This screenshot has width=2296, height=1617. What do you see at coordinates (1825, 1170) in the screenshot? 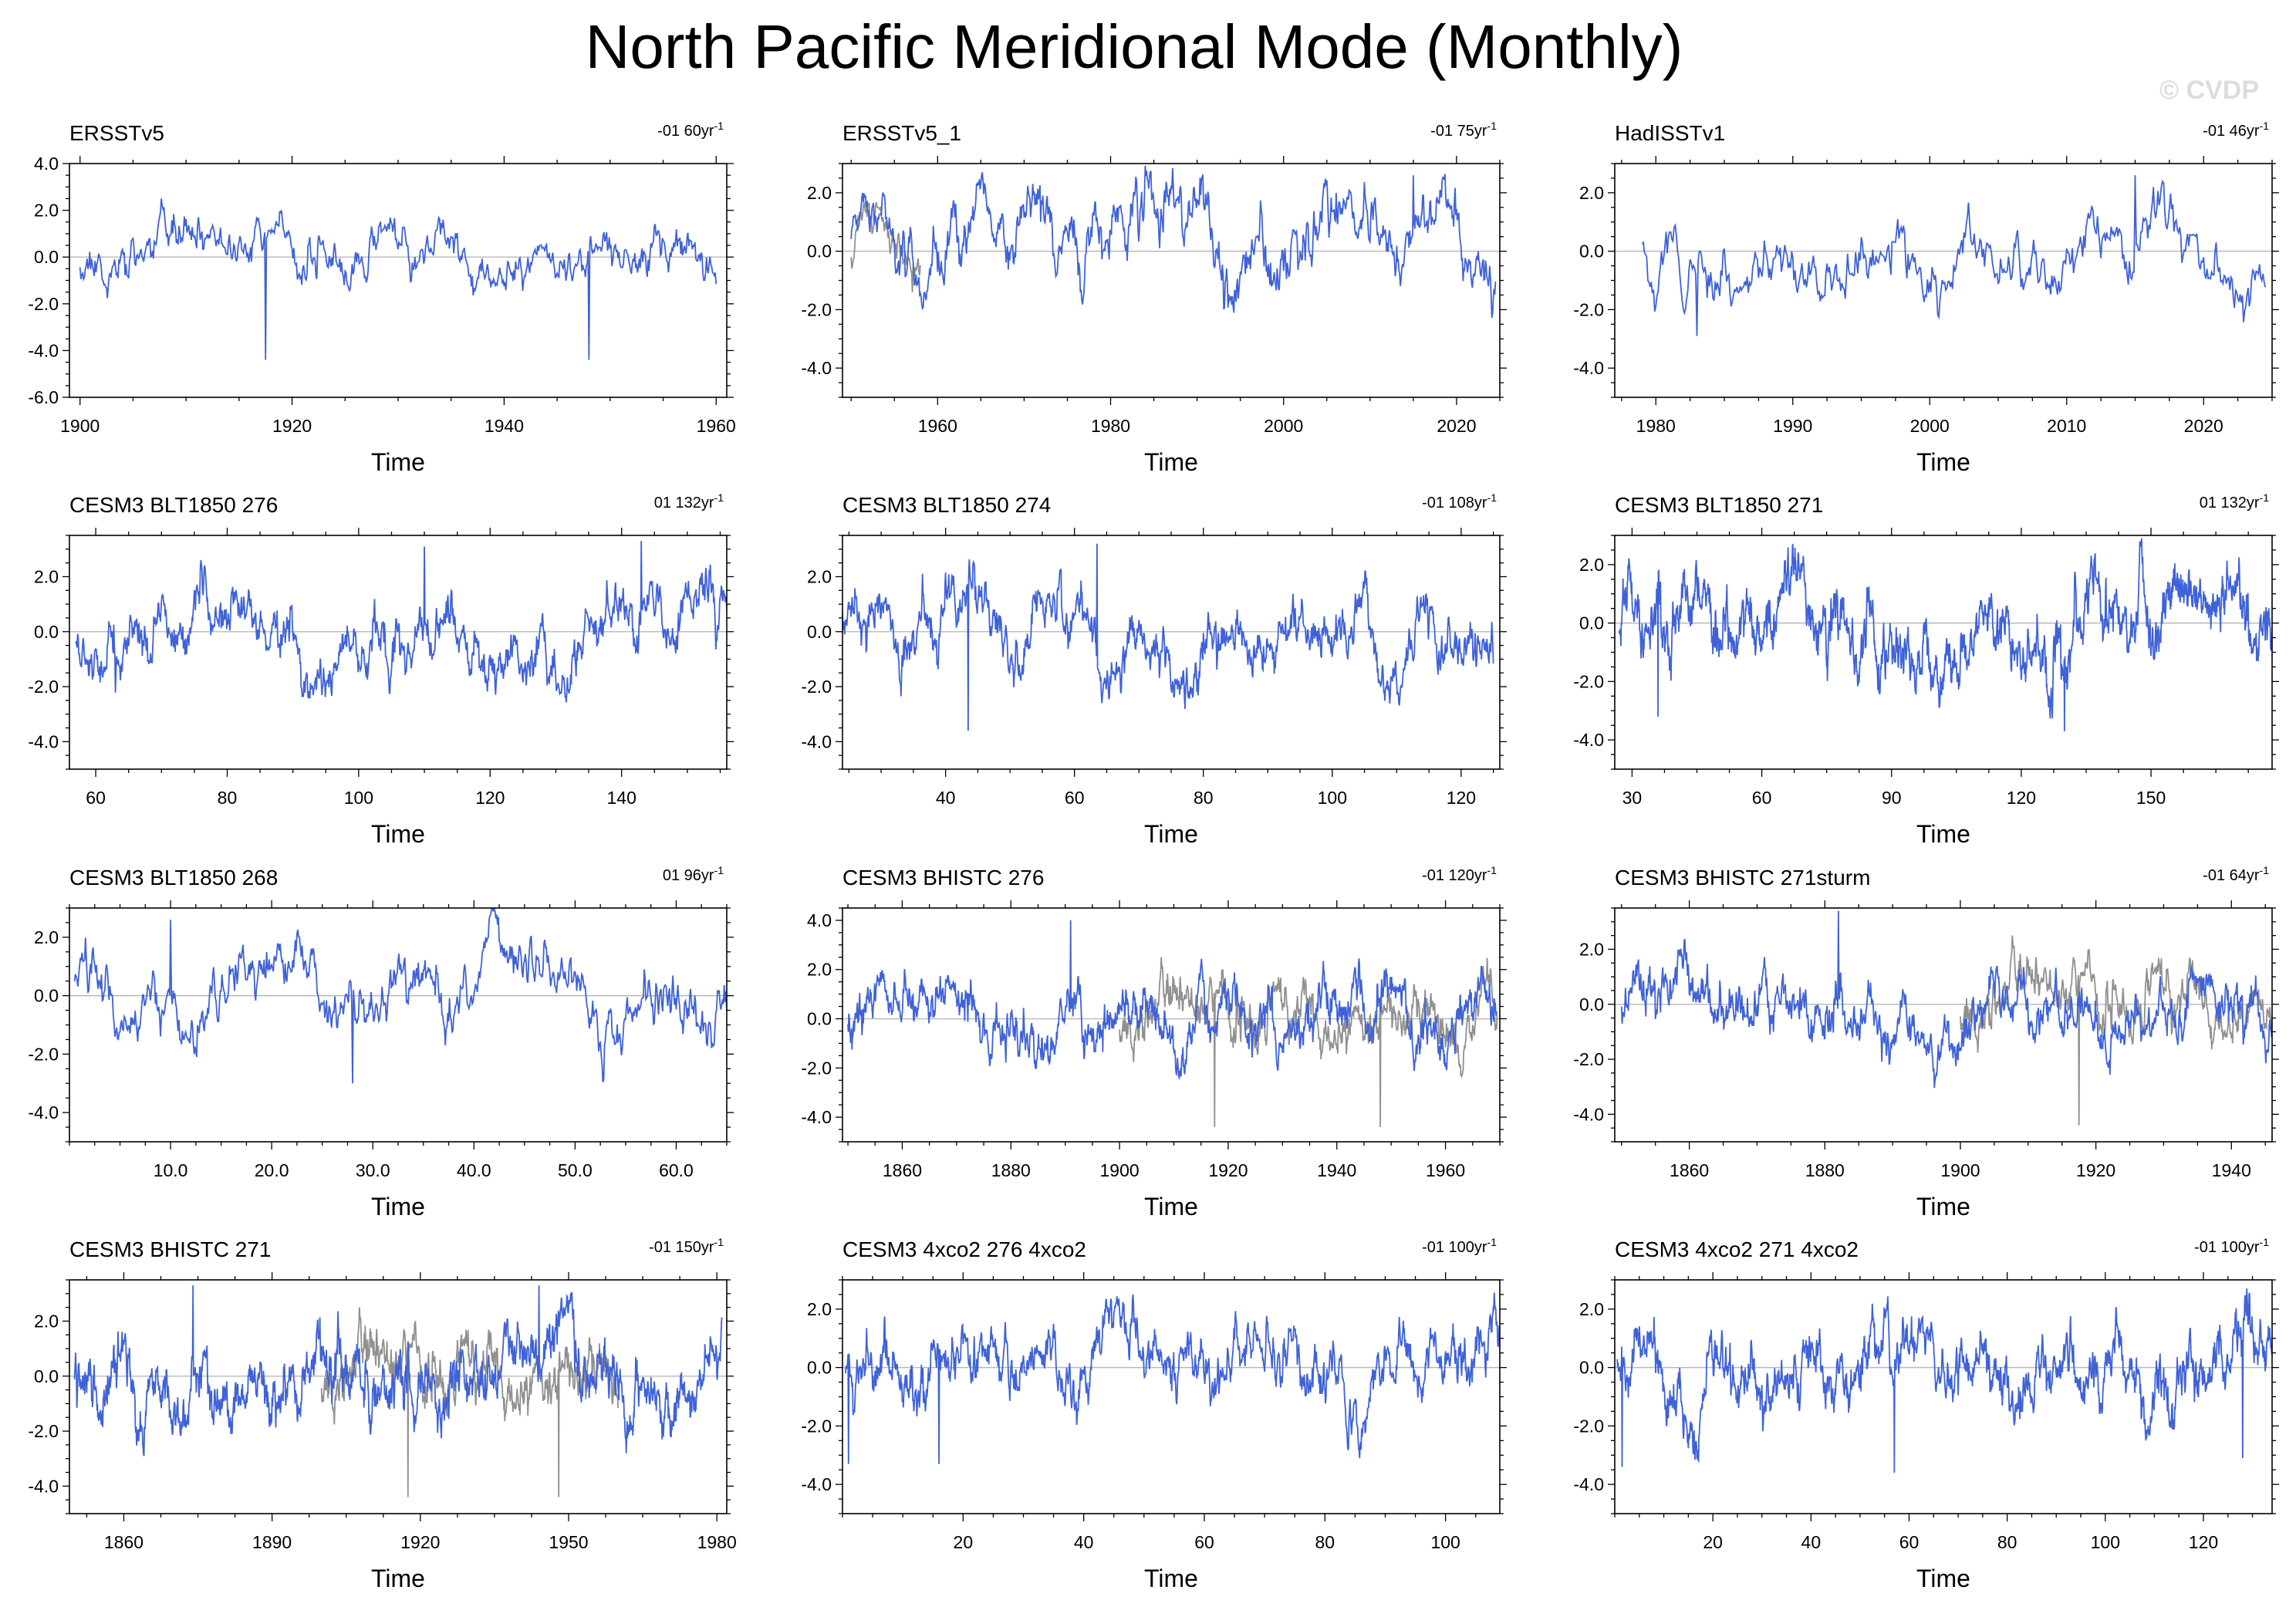
I see `x-tick-label: 1880` at bounding box center [1825, 1170].